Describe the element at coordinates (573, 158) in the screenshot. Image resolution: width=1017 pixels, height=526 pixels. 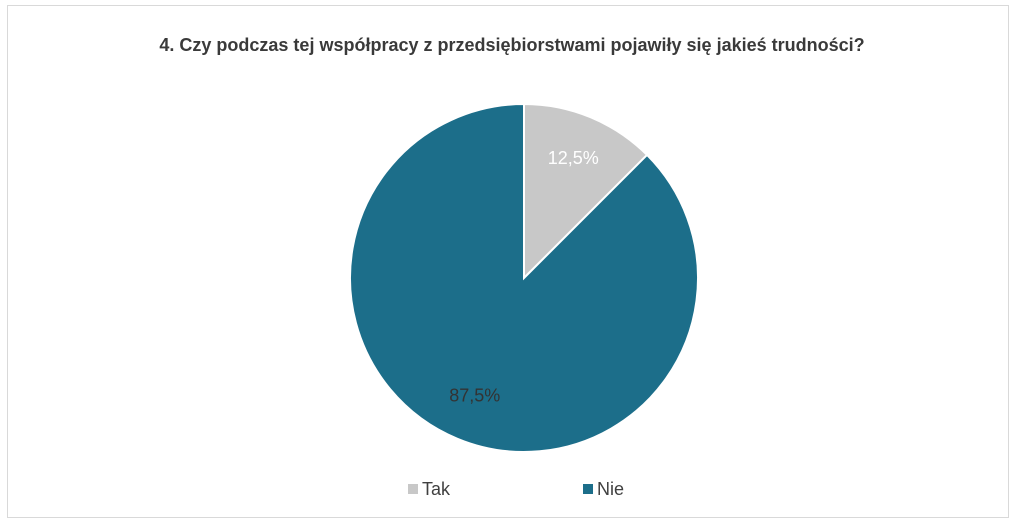
I see `data-label: 12,5%` at that location.